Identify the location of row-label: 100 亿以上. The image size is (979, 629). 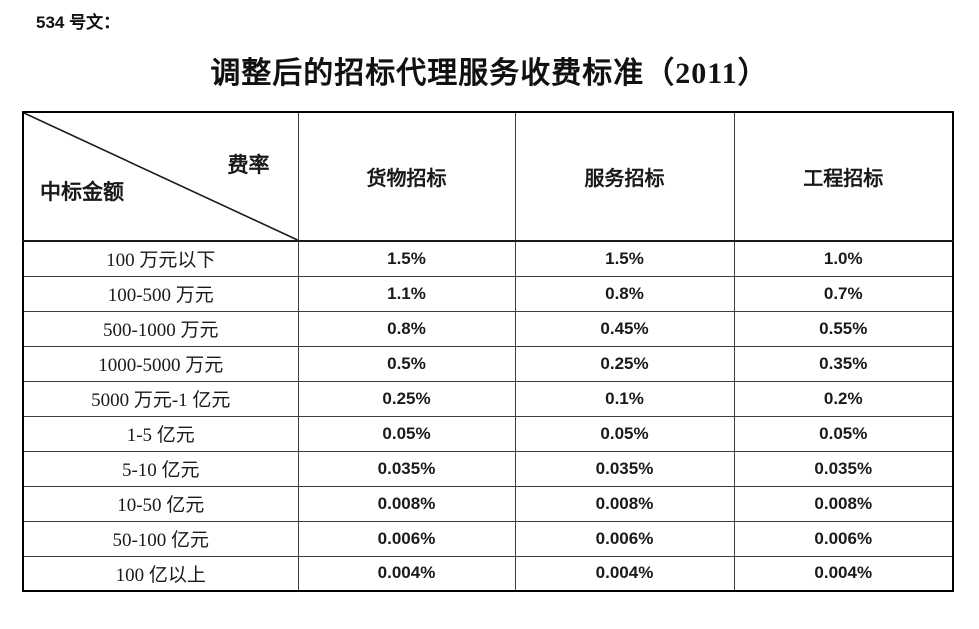
(160, 573).